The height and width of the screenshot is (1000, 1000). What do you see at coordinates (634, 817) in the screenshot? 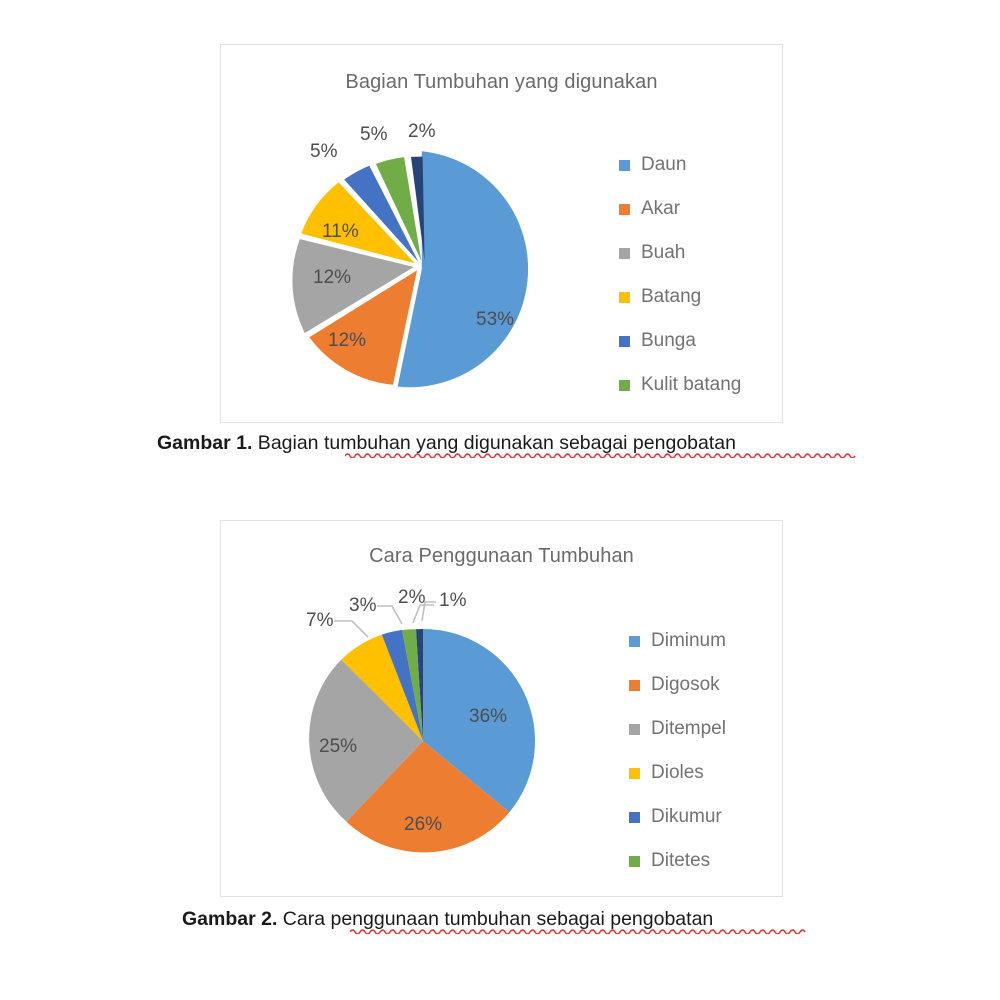
I see `legend-swatch-dikumur` at bounding box center [634, 817].